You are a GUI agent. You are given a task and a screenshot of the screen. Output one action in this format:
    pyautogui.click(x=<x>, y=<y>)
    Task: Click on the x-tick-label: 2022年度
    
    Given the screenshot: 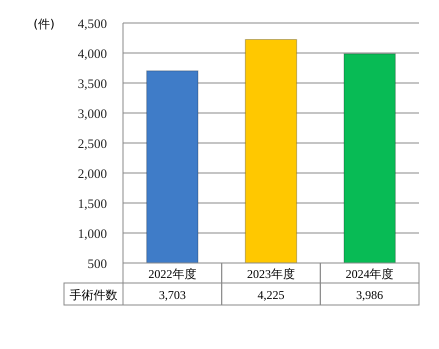 What is the action you would take?
    pyautogui.click(x=172, y=274)
    